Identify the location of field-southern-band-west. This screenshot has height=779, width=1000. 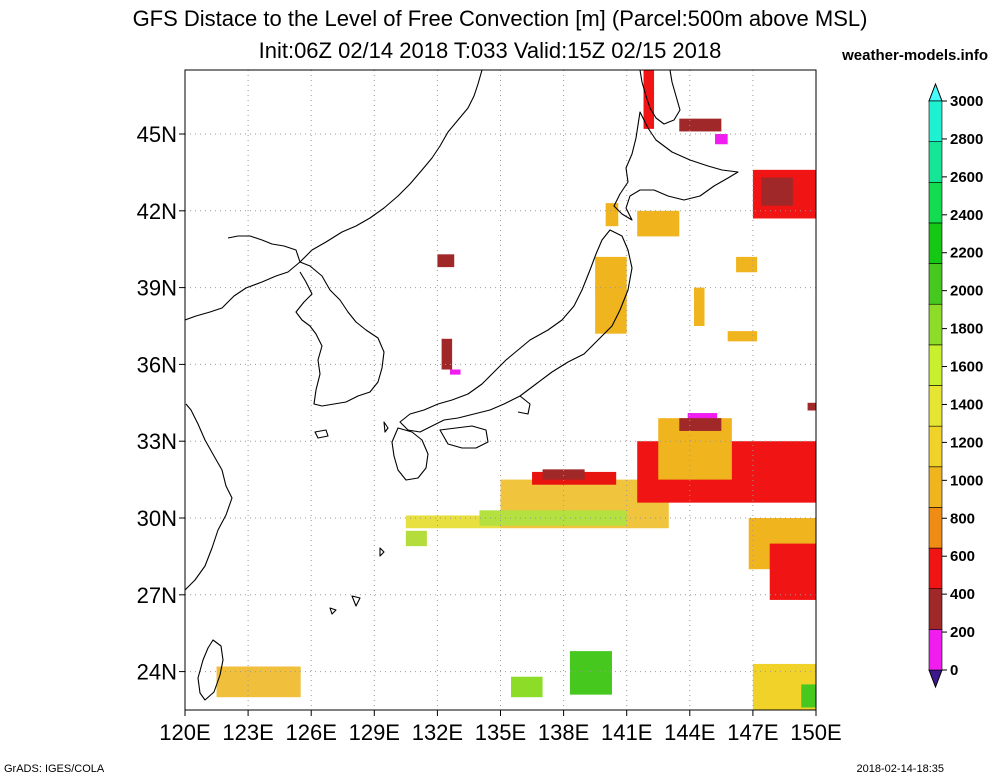
(453, 522).